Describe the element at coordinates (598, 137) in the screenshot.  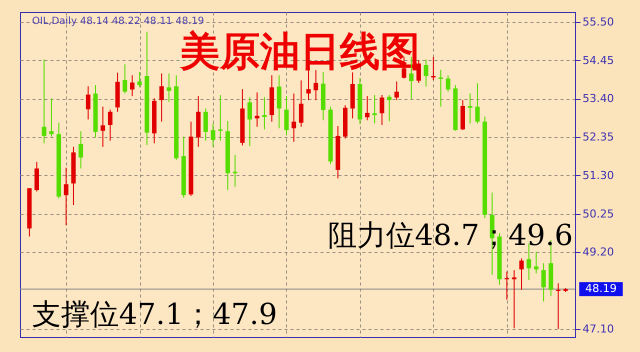
I see `y-tick-label: 52.35` at that location.